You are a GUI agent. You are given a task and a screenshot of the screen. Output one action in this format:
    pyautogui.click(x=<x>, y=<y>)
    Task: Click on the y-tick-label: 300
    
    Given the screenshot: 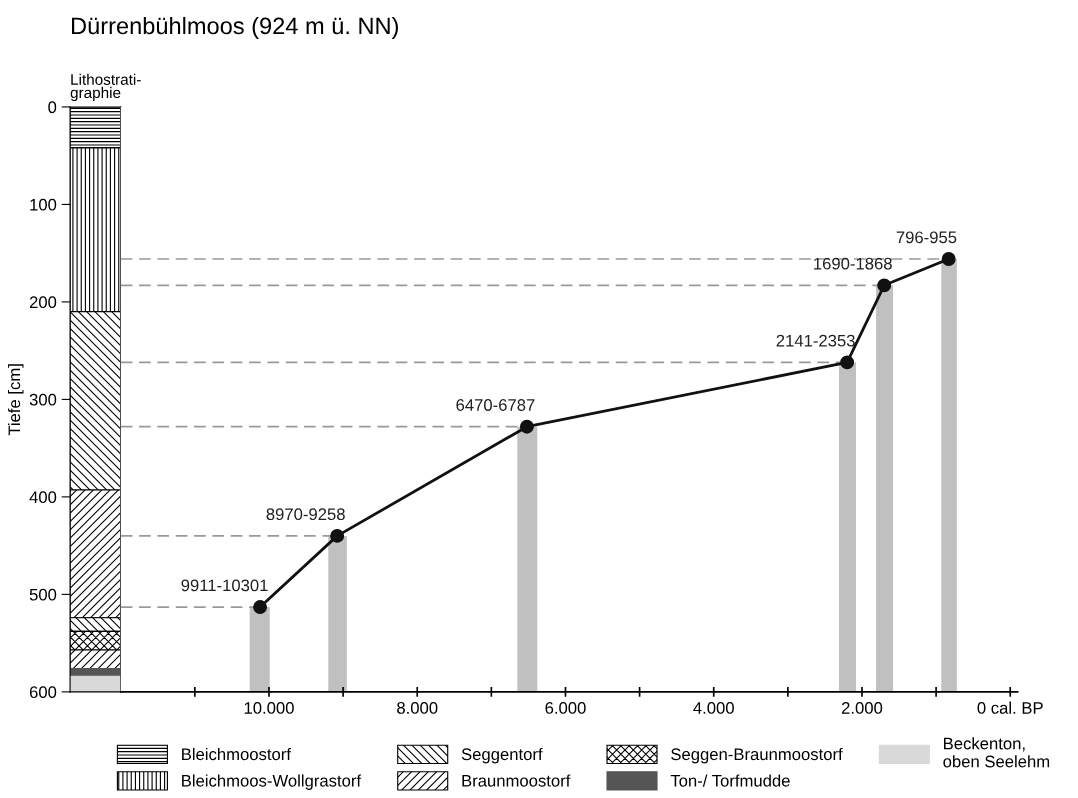 What is the action you would take?
    pyautogui.click(x=43, y=399)
    